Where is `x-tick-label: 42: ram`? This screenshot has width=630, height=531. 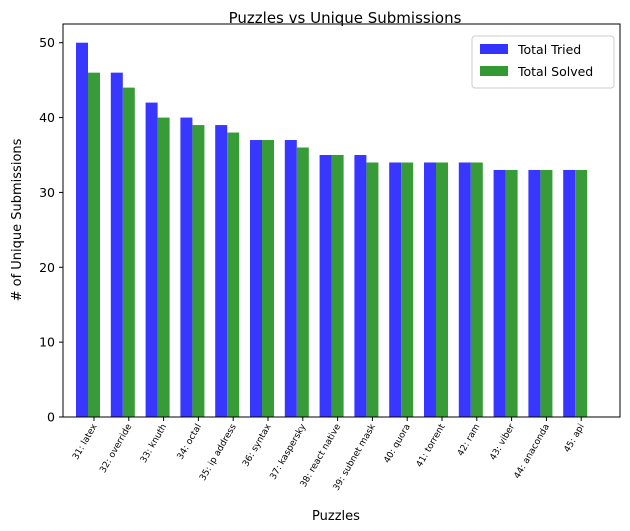 x-tick-label: 42: ram is located at coordinates (469, 441).